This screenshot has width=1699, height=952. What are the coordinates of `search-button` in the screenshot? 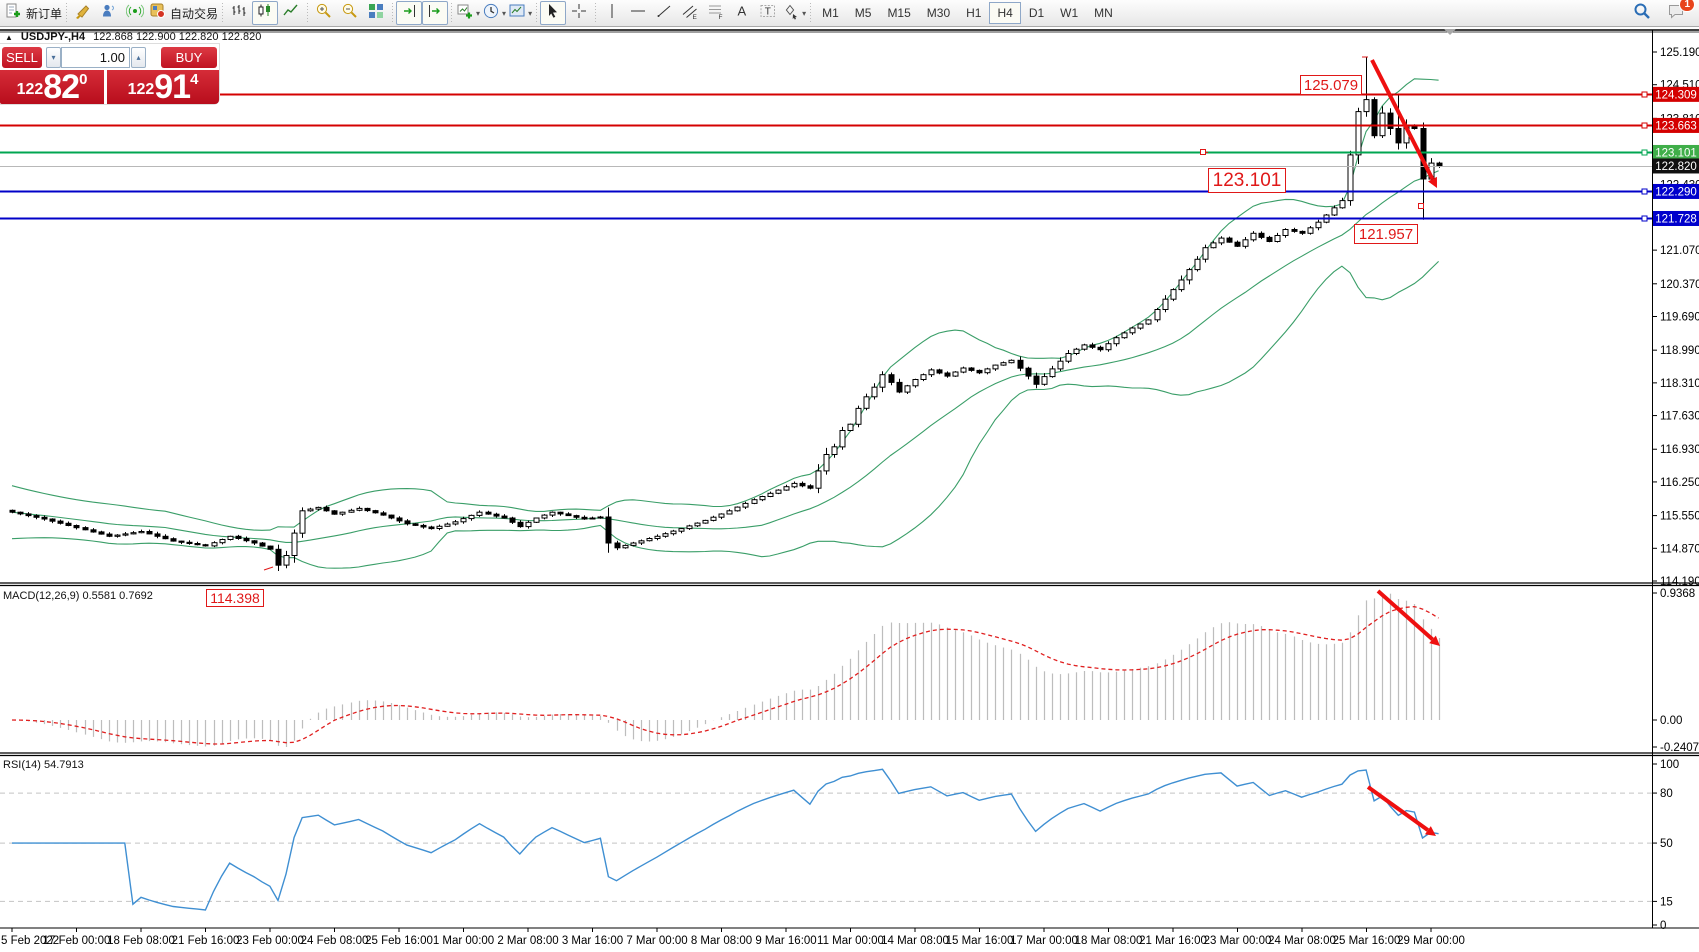 It's located at (1642, 13).